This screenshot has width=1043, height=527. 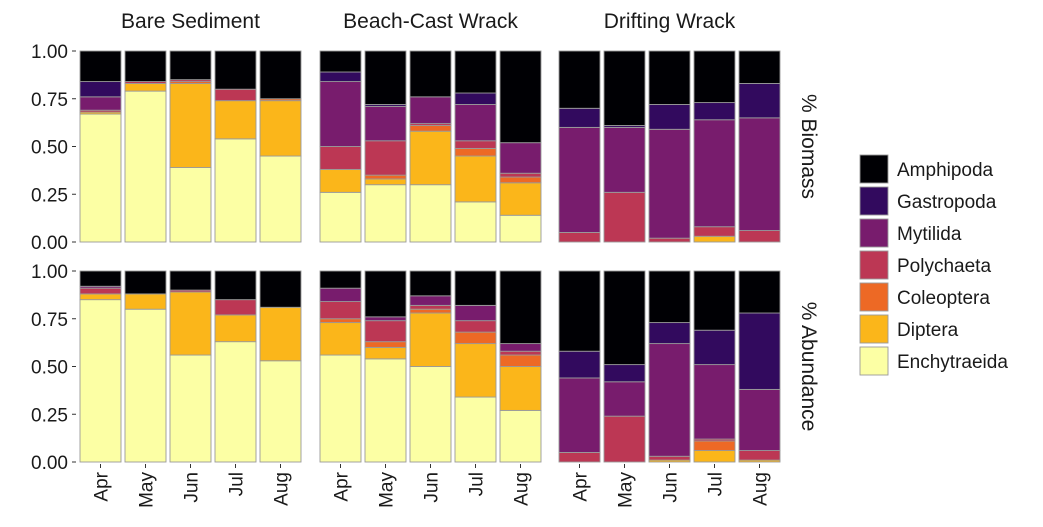 I want to click on bar-segment-enchytraeida-aug, so click(x=280, y=411).